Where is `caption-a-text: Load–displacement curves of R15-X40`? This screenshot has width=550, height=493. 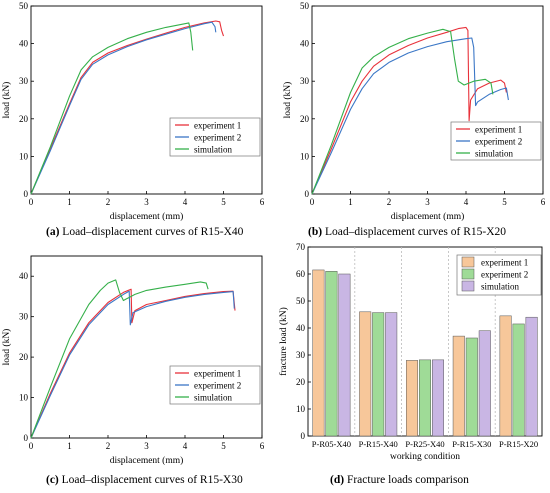 caption-a-text: Load–displacement curves of R15-X40 is located at coordinates (151, 232).